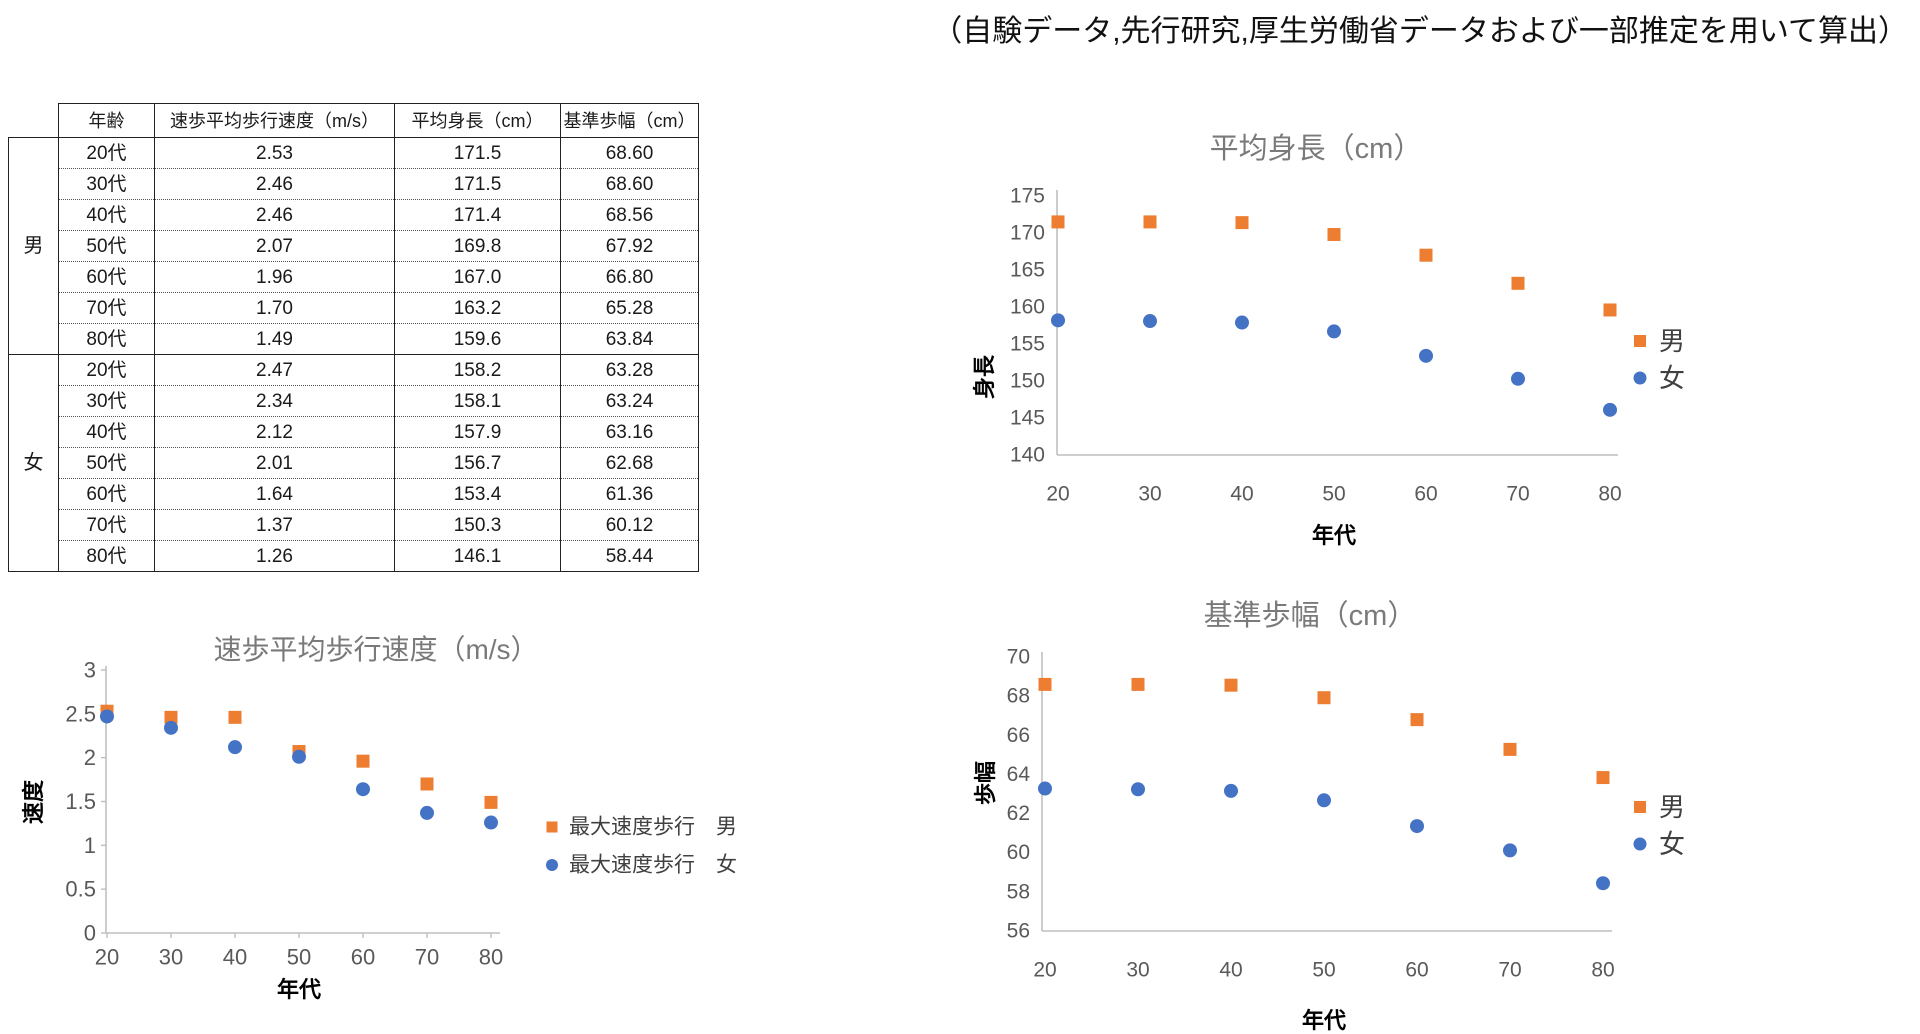 This screenshot has width=1920, height=1034. Describe the element at coordinates (629, 525) in the screenshot. I see `stride-cell: 60.12` at that location.